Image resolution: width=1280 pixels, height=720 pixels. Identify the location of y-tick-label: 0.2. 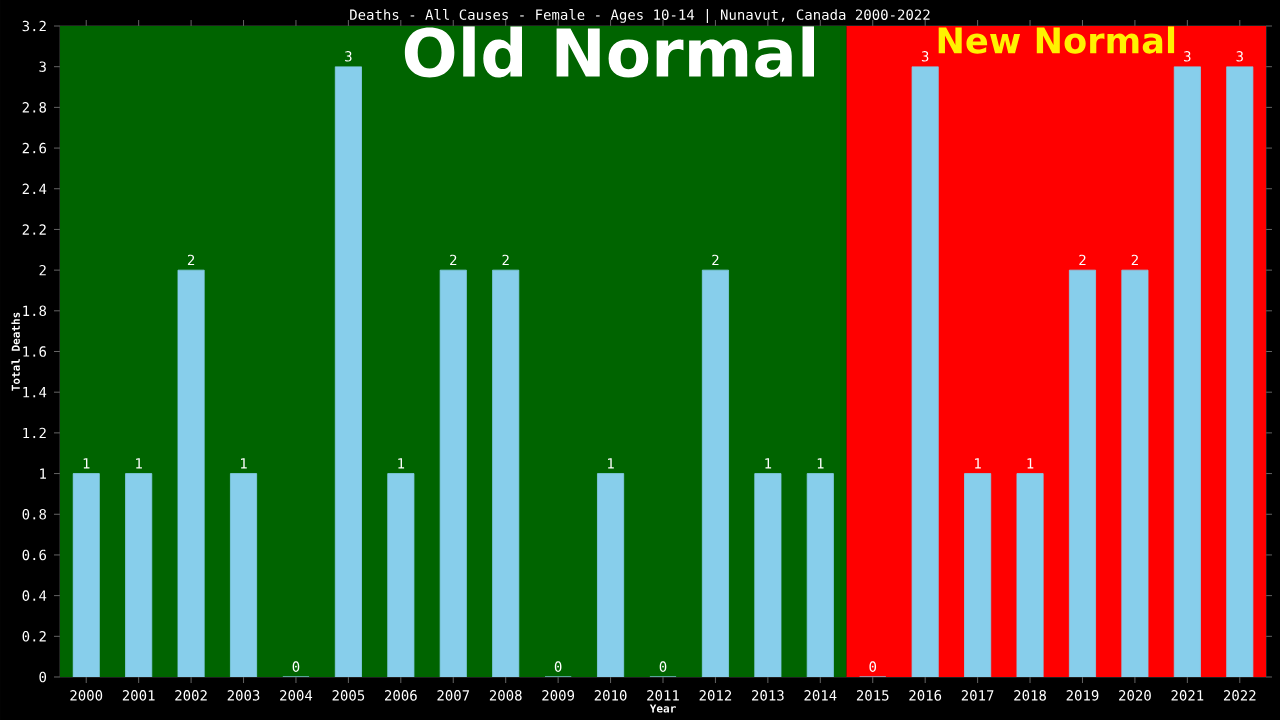
(34, 636).